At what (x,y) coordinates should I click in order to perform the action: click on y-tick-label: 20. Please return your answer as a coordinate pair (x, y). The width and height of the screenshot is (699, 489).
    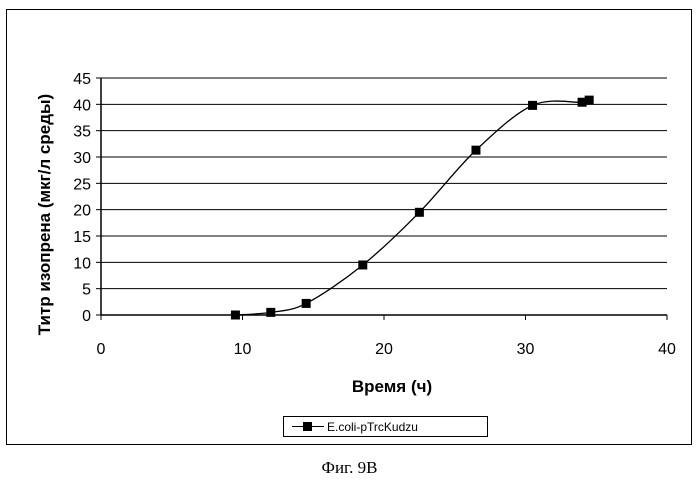
    Looking at the image, I should click on (82, 211).